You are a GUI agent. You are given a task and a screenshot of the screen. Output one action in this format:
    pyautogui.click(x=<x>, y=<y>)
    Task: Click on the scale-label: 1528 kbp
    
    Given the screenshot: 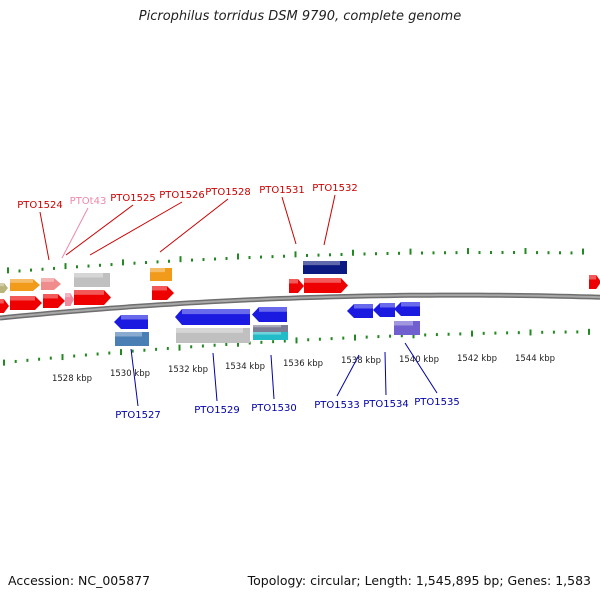 What is the action you would take?
    pyautogui.click(x=72, y=379)
    